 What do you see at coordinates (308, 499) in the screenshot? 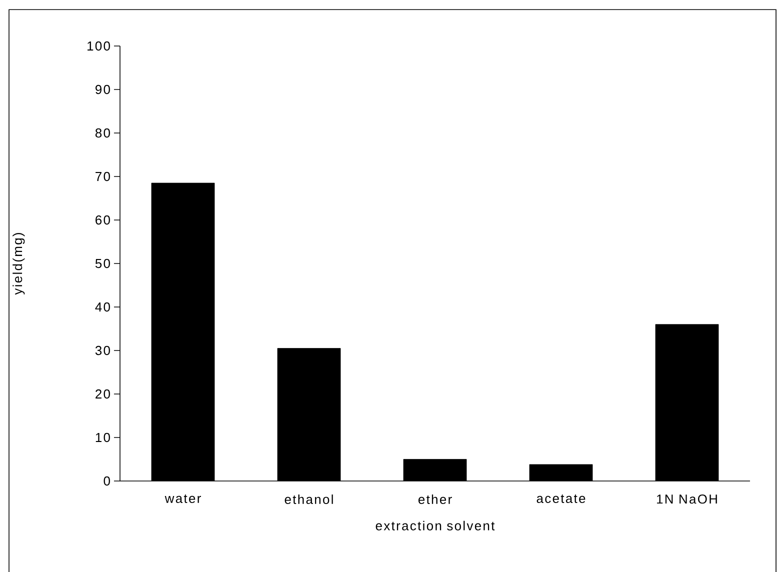
I see `x-tick-label: ethanol` at bounding box center [308, 499].